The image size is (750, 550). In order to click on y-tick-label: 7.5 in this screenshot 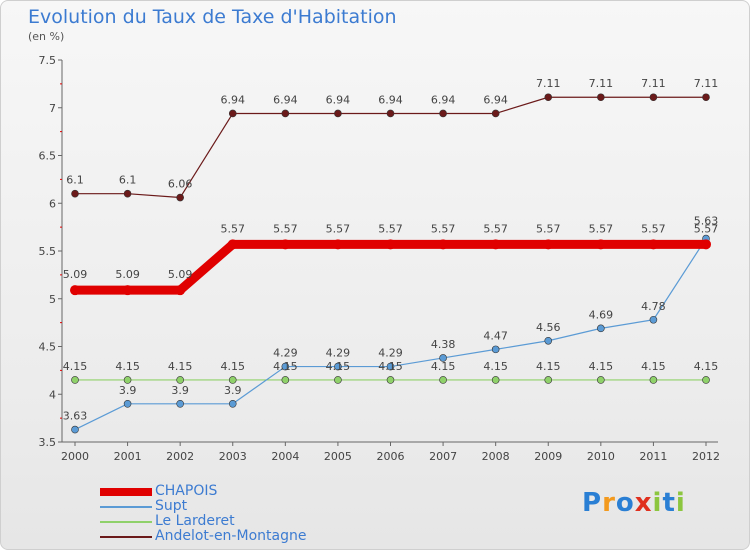, I will do `click(48, 60)`.